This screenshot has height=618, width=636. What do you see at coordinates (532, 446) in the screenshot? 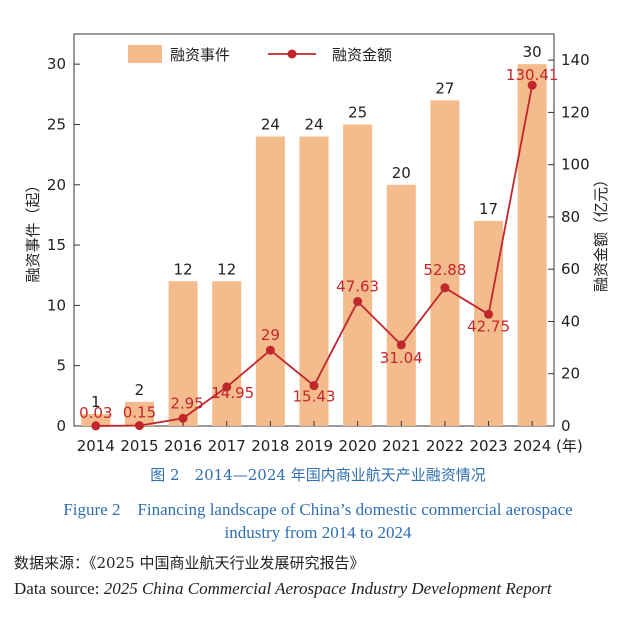
I see `x-tick-label: 2024` at bounding box center [532, 446].